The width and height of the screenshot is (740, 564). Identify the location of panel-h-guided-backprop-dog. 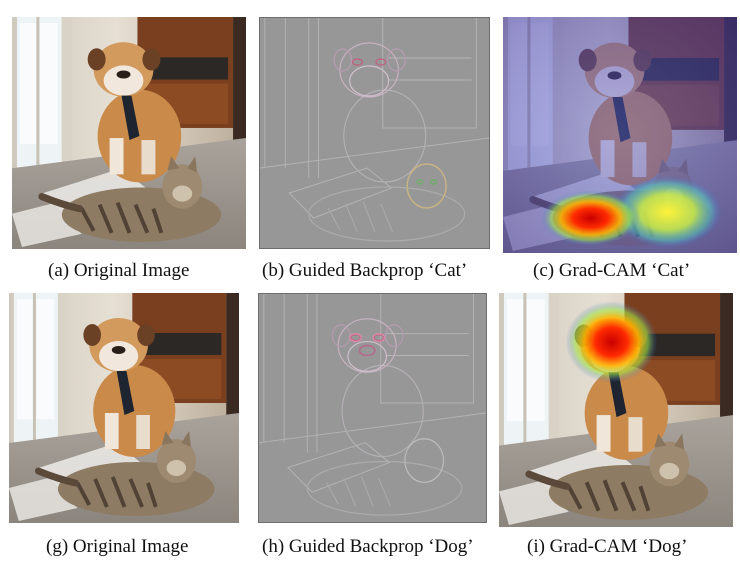
(372, 408).